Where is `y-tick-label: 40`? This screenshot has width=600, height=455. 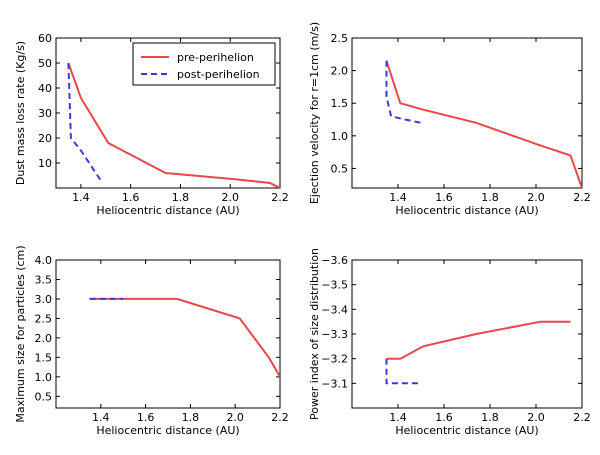 y-tick-label: 40 is located at coordinates (45, 88).